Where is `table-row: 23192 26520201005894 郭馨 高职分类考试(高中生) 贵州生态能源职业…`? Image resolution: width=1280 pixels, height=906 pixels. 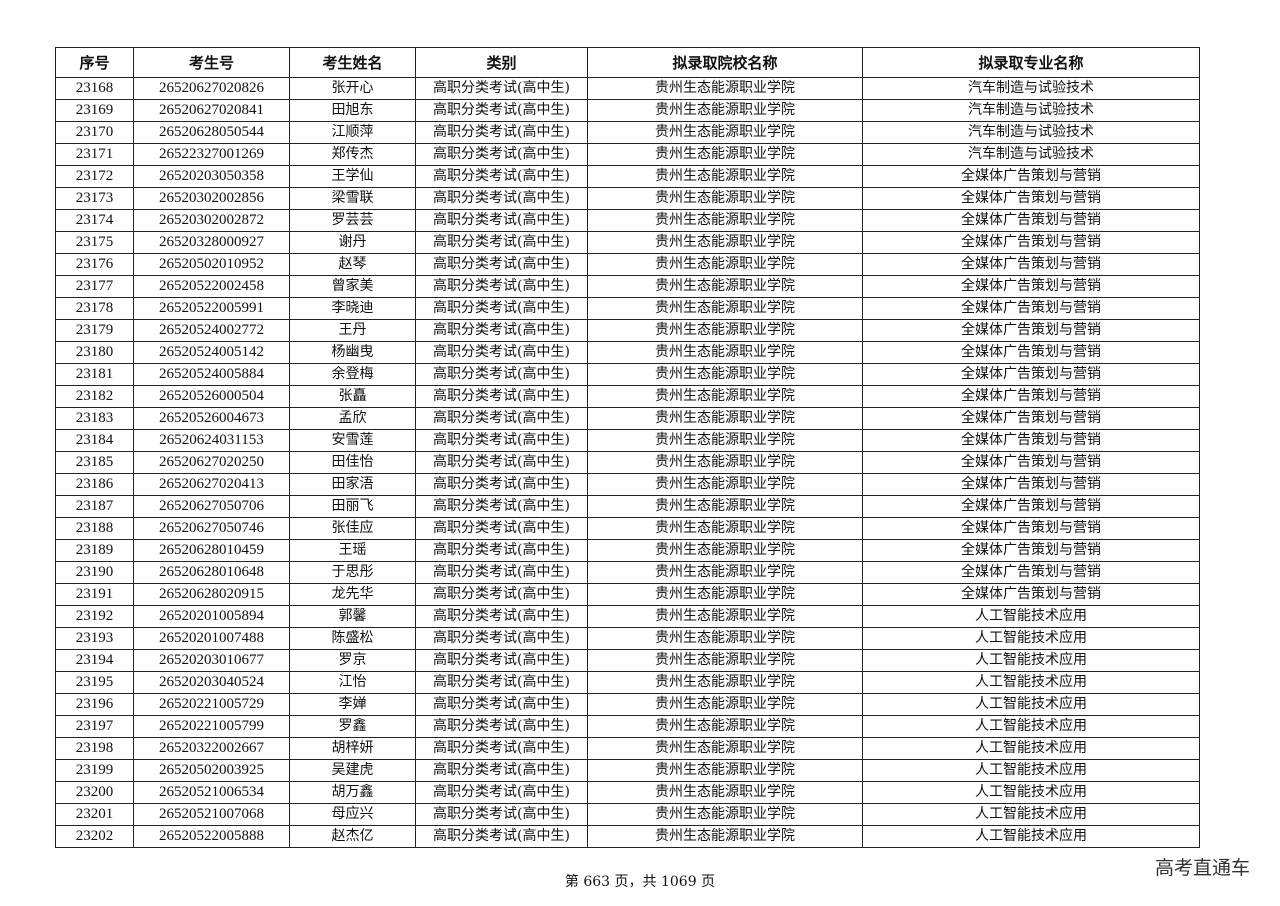 table-row: 23192 26520201005894 郭馨 高职分类考试(高中生) 贵州生态能源职业… is located at coordinates (627, 616).